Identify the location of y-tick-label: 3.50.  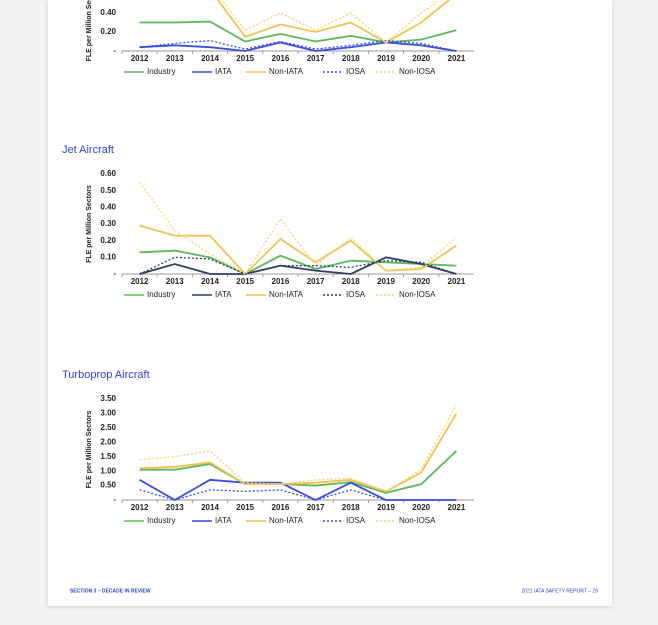
(108, 398).